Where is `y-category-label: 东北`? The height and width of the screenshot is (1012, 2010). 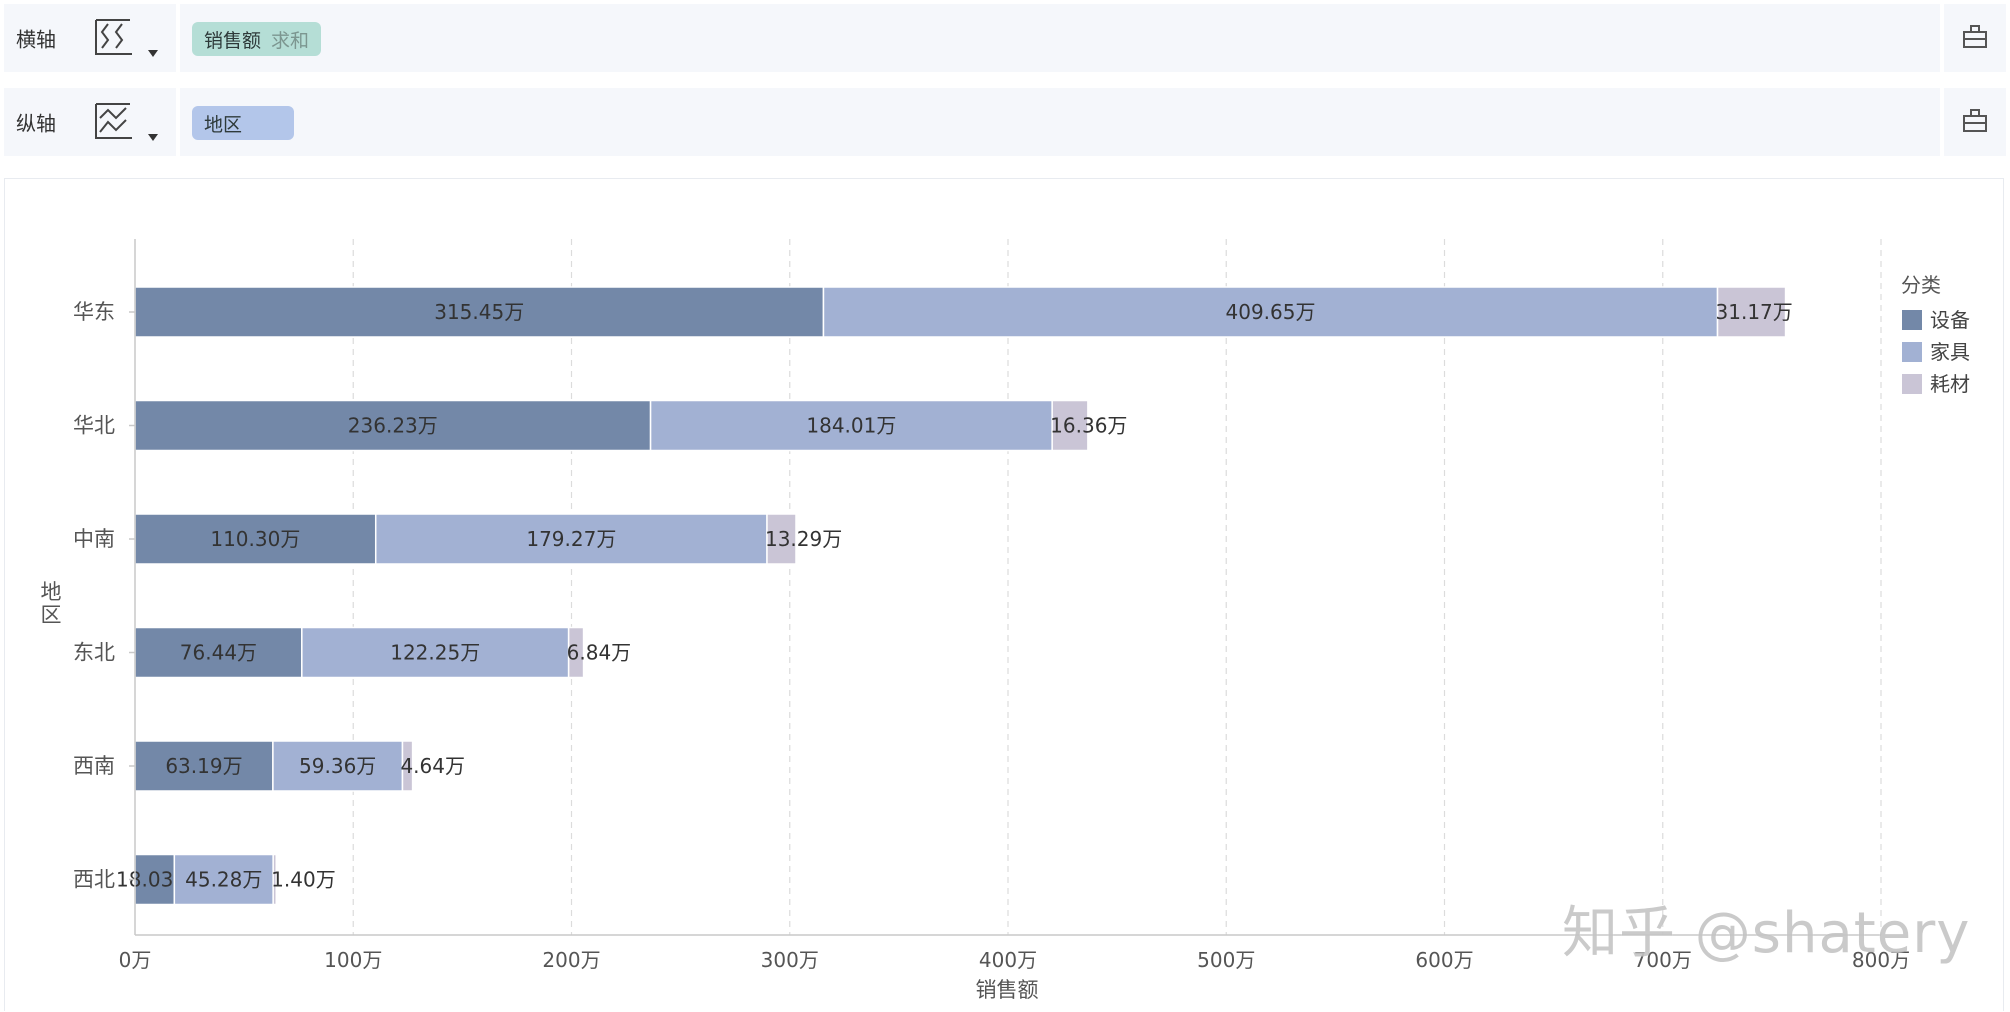
y-category-label: 东北 is located at coordinates (94, 653).